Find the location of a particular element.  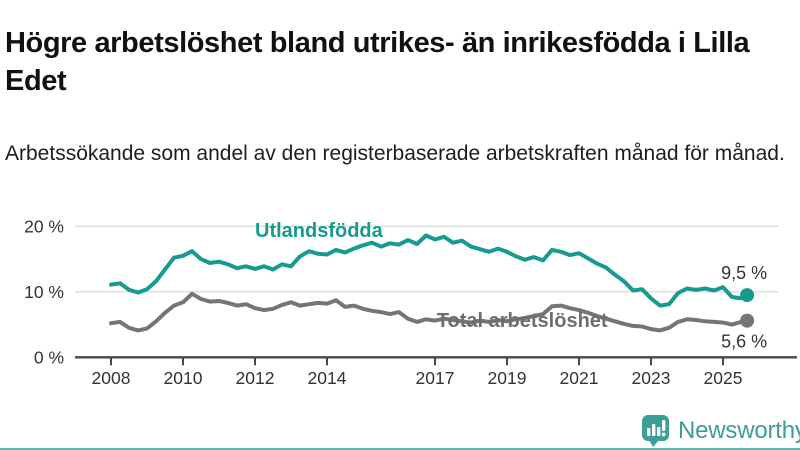

x-tick-label: 2019 is located at coordinates (507, 378).